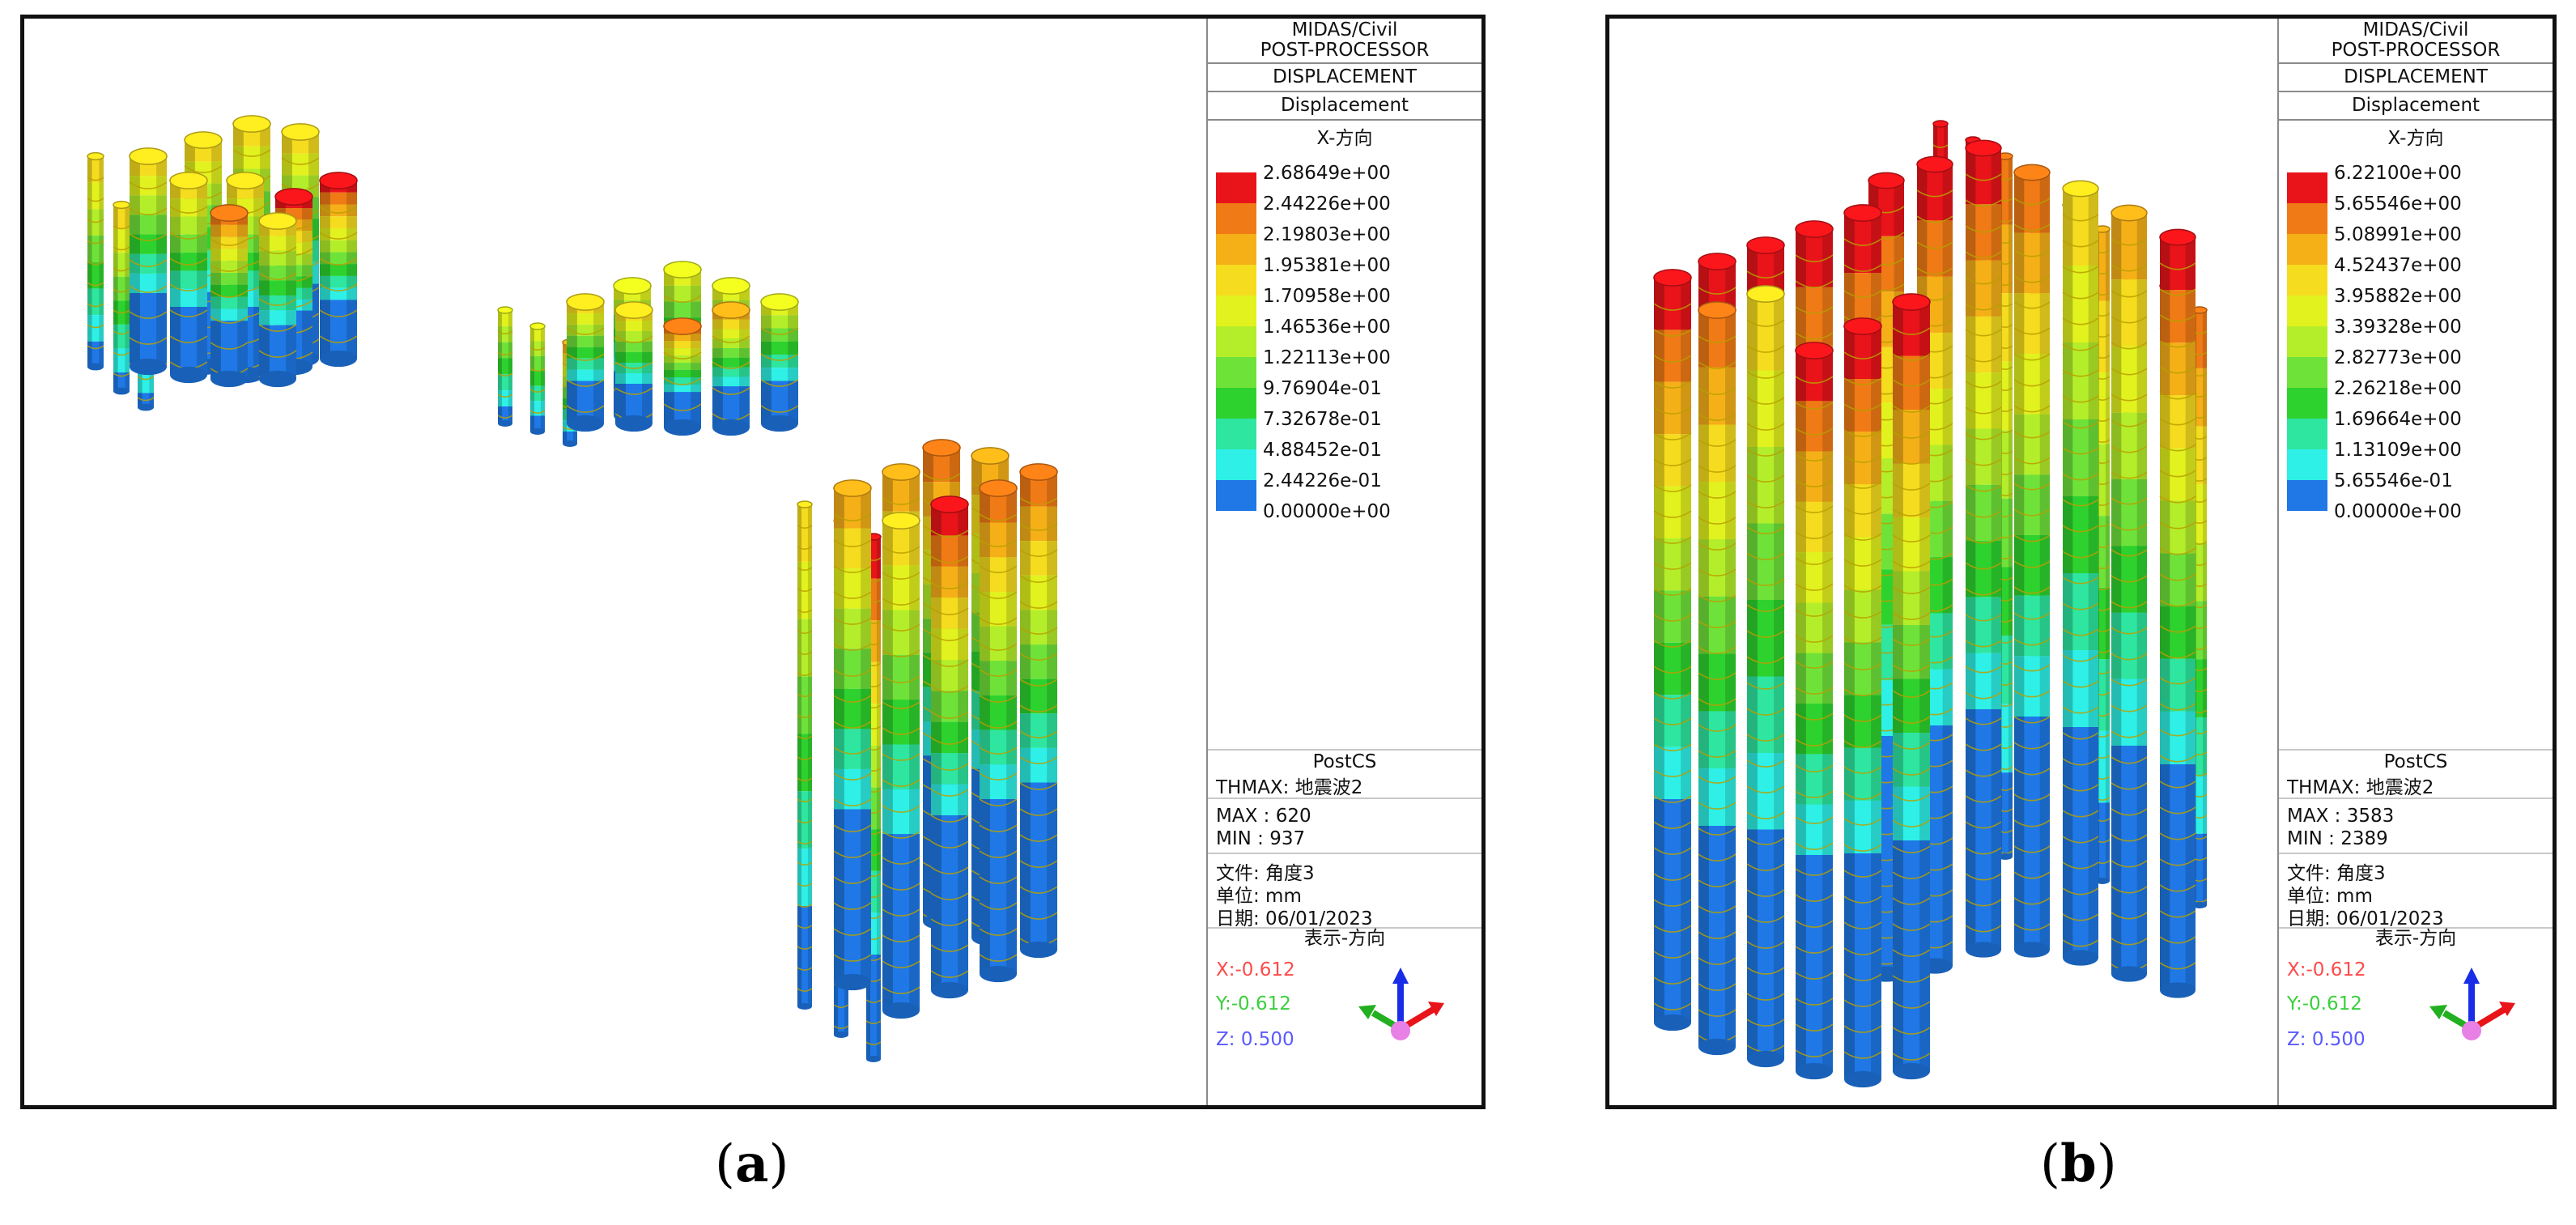  I want to click on legend-postprocessor: POST-PROCESSOR, so click(1345, 50).